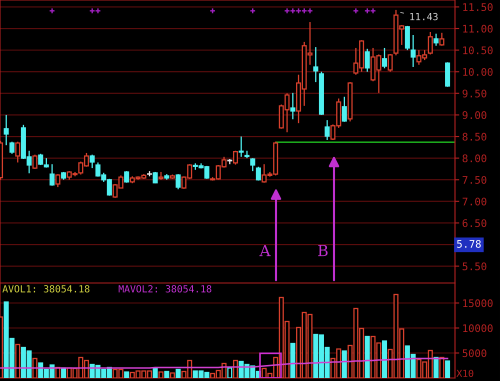  What do you see at coordinates (469, 244) in the screenshot?
I see `text: 5.78` at bounding box center [469, 244].